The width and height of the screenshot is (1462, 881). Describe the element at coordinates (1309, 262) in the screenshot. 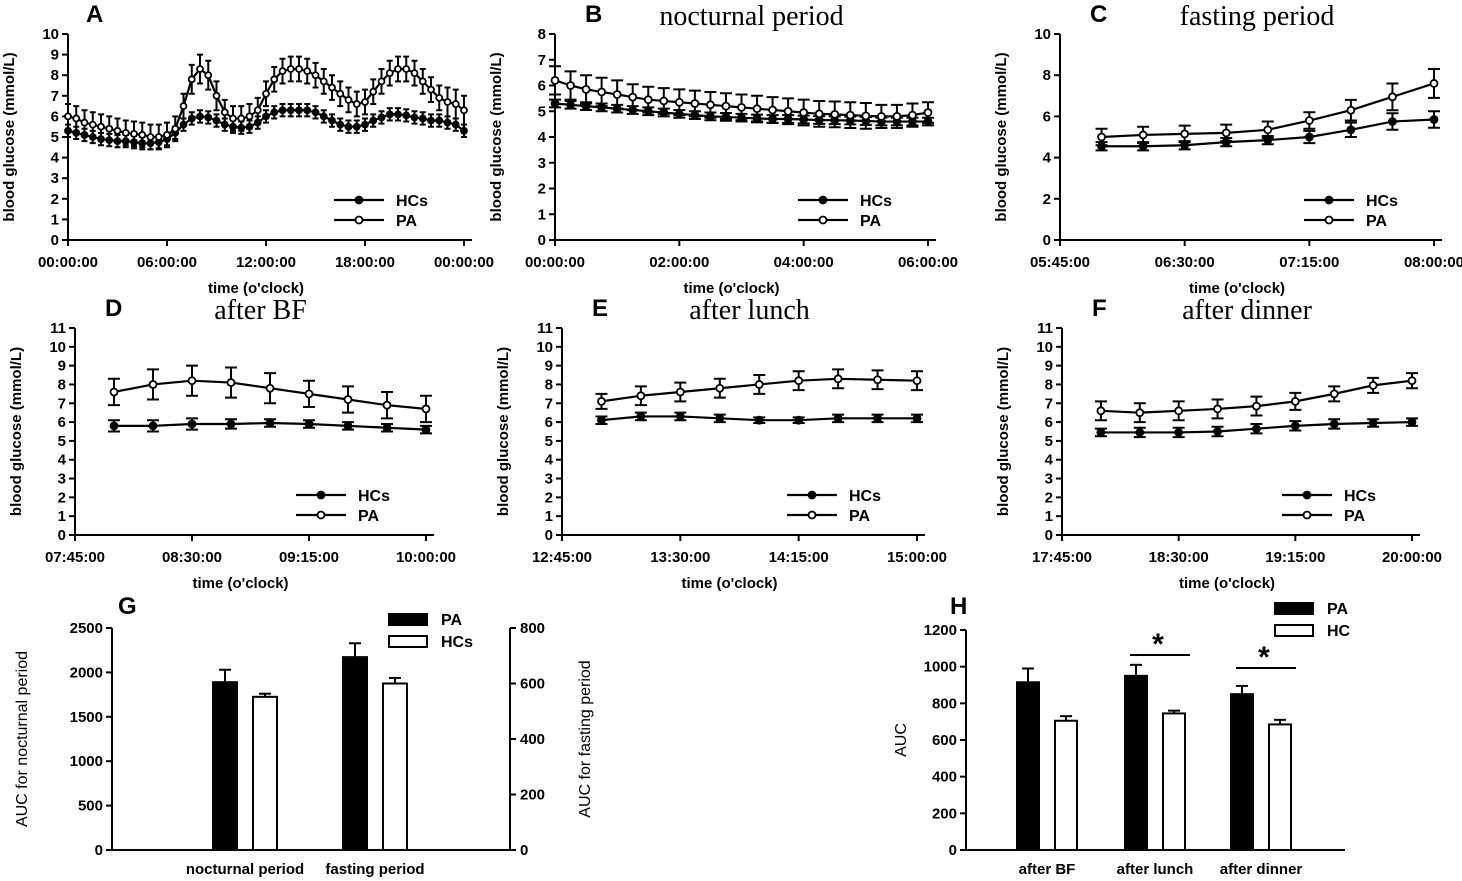

I see `x-tick-label: 07:15:00` at that location.